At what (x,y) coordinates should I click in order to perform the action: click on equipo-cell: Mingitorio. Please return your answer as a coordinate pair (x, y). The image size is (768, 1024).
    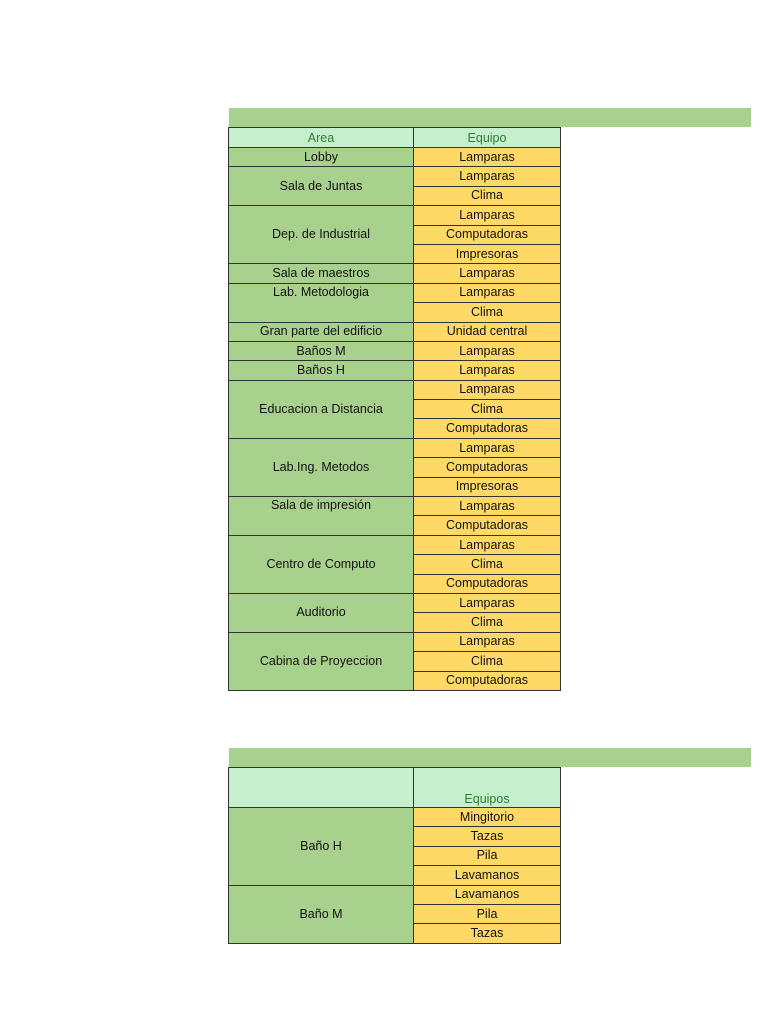
    Looking at the image, I should click on (487, 817).